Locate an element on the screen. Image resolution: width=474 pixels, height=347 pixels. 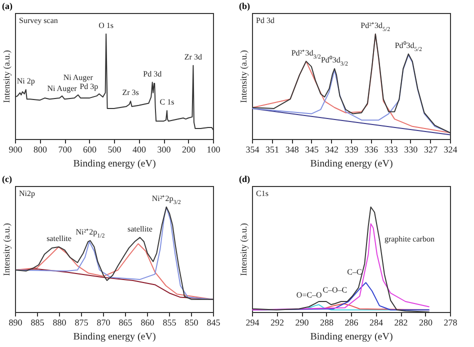
x-tick-label: 292 is located at coordinates (277, 323).